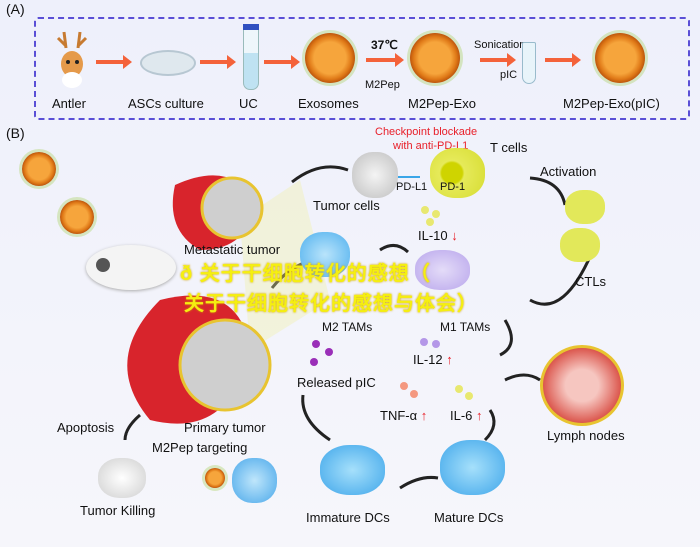 This screenshot has height=547, width=700. I want to click on pic-label: pIC, so click(509, 75).